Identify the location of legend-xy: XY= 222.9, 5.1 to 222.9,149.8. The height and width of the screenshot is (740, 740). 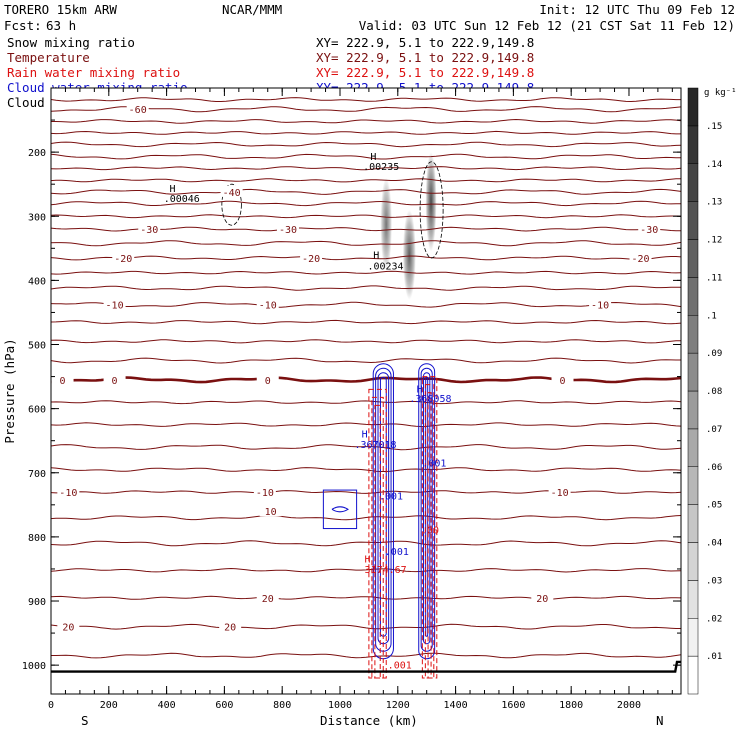
(425, 72).